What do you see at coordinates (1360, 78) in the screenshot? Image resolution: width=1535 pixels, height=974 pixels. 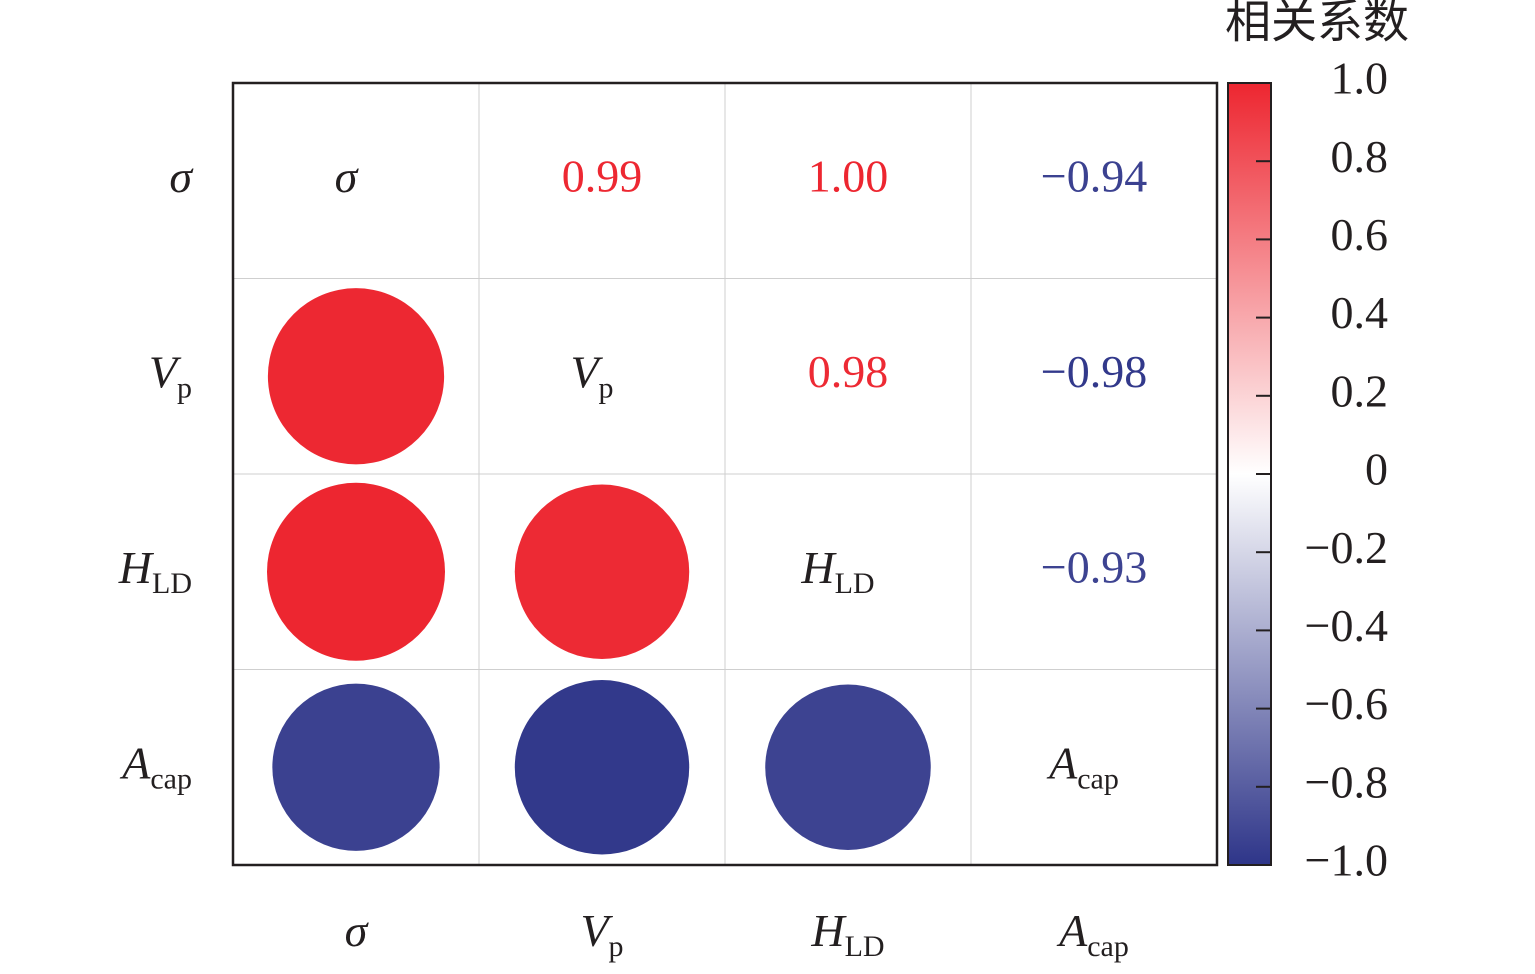 I see `colorbar-tick-label: 1.0` at bounding box center [1360, 78].